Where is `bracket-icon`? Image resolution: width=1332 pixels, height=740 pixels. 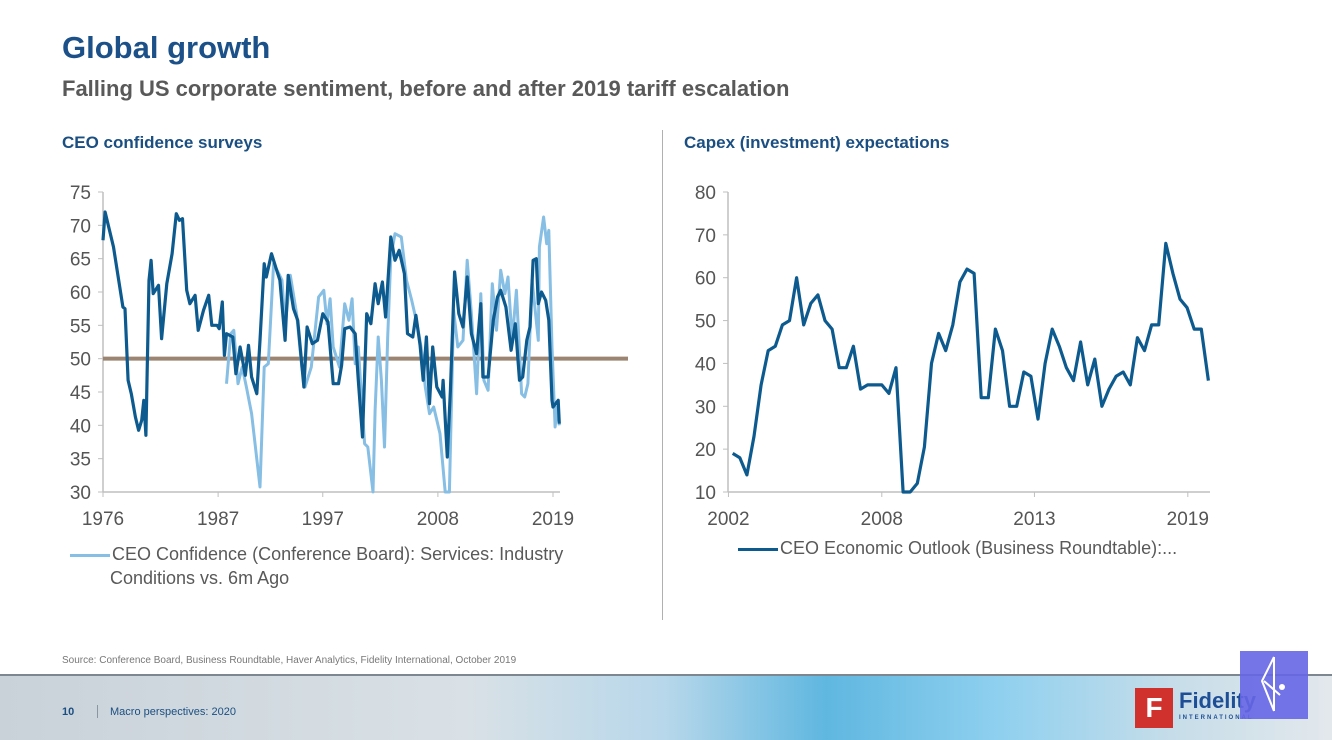
bracket-icon is located at coordinates (1272, 684).